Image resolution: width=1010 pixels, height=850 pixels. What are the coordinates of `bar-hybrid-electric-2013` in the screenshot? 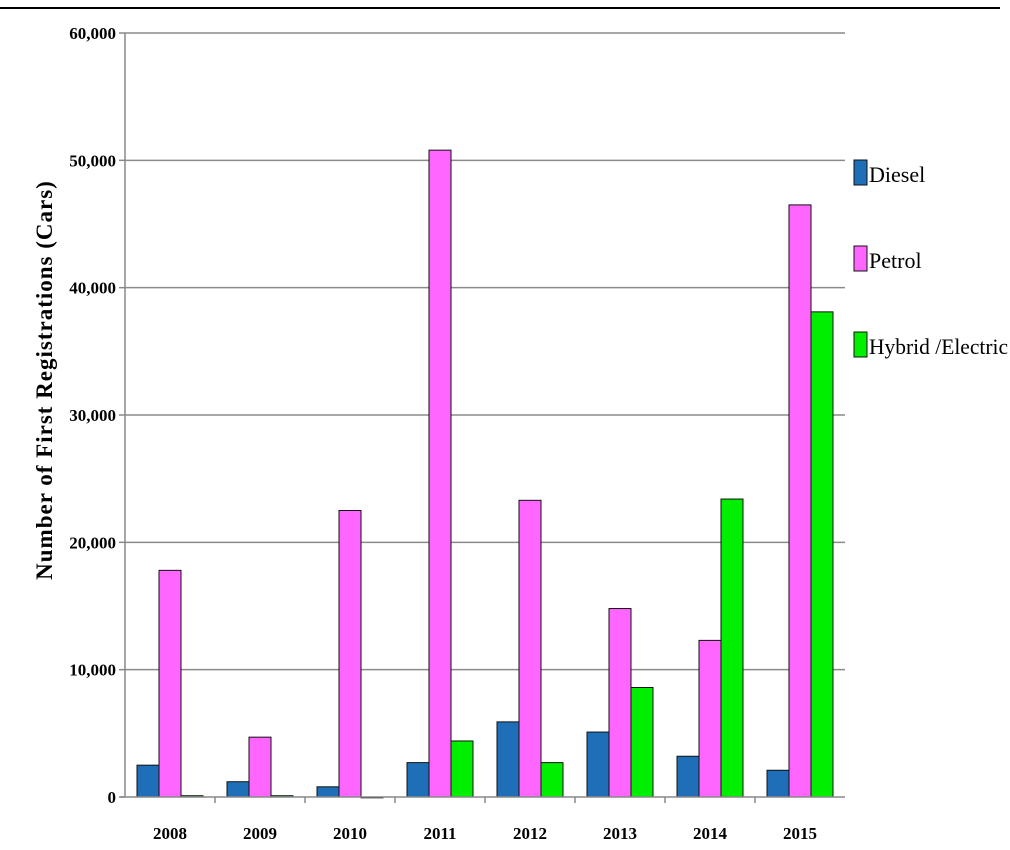 It's located at (642, 742).